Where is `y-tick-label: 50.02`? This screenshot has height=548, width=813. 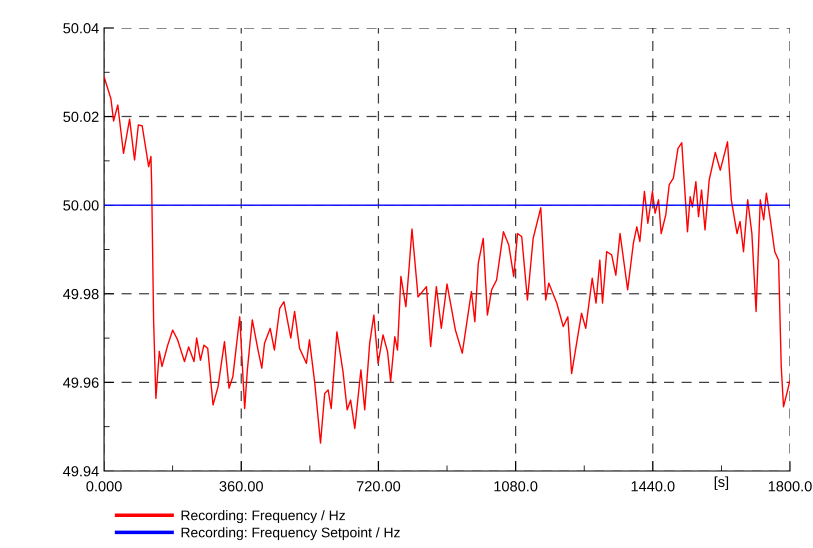
y-tick-label: 50.02 is located at coordinates (80, 117).